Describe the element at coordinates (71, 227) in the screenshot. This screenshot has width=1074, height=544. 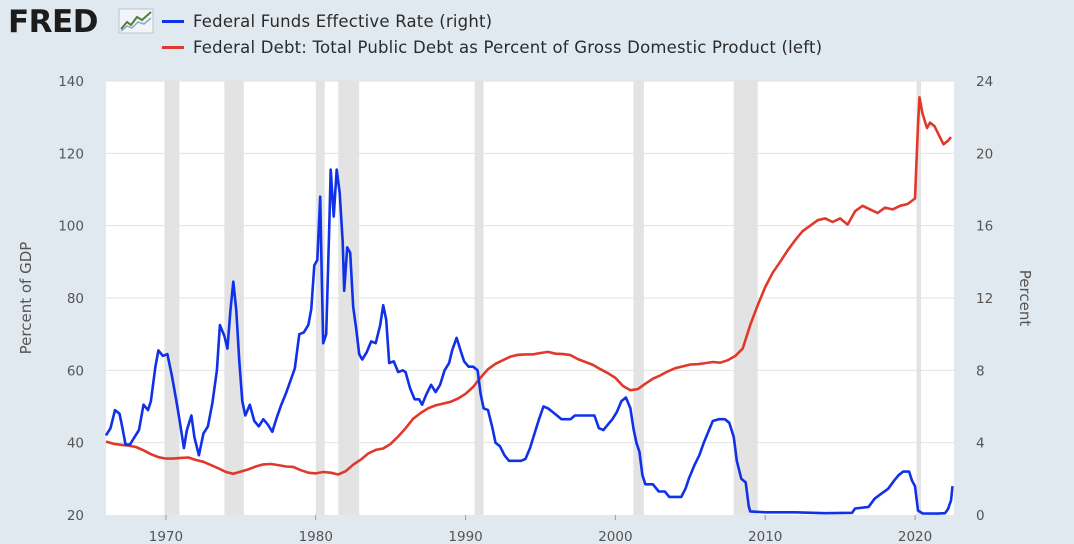
I see `y-left-tick-label: 100` at that location.